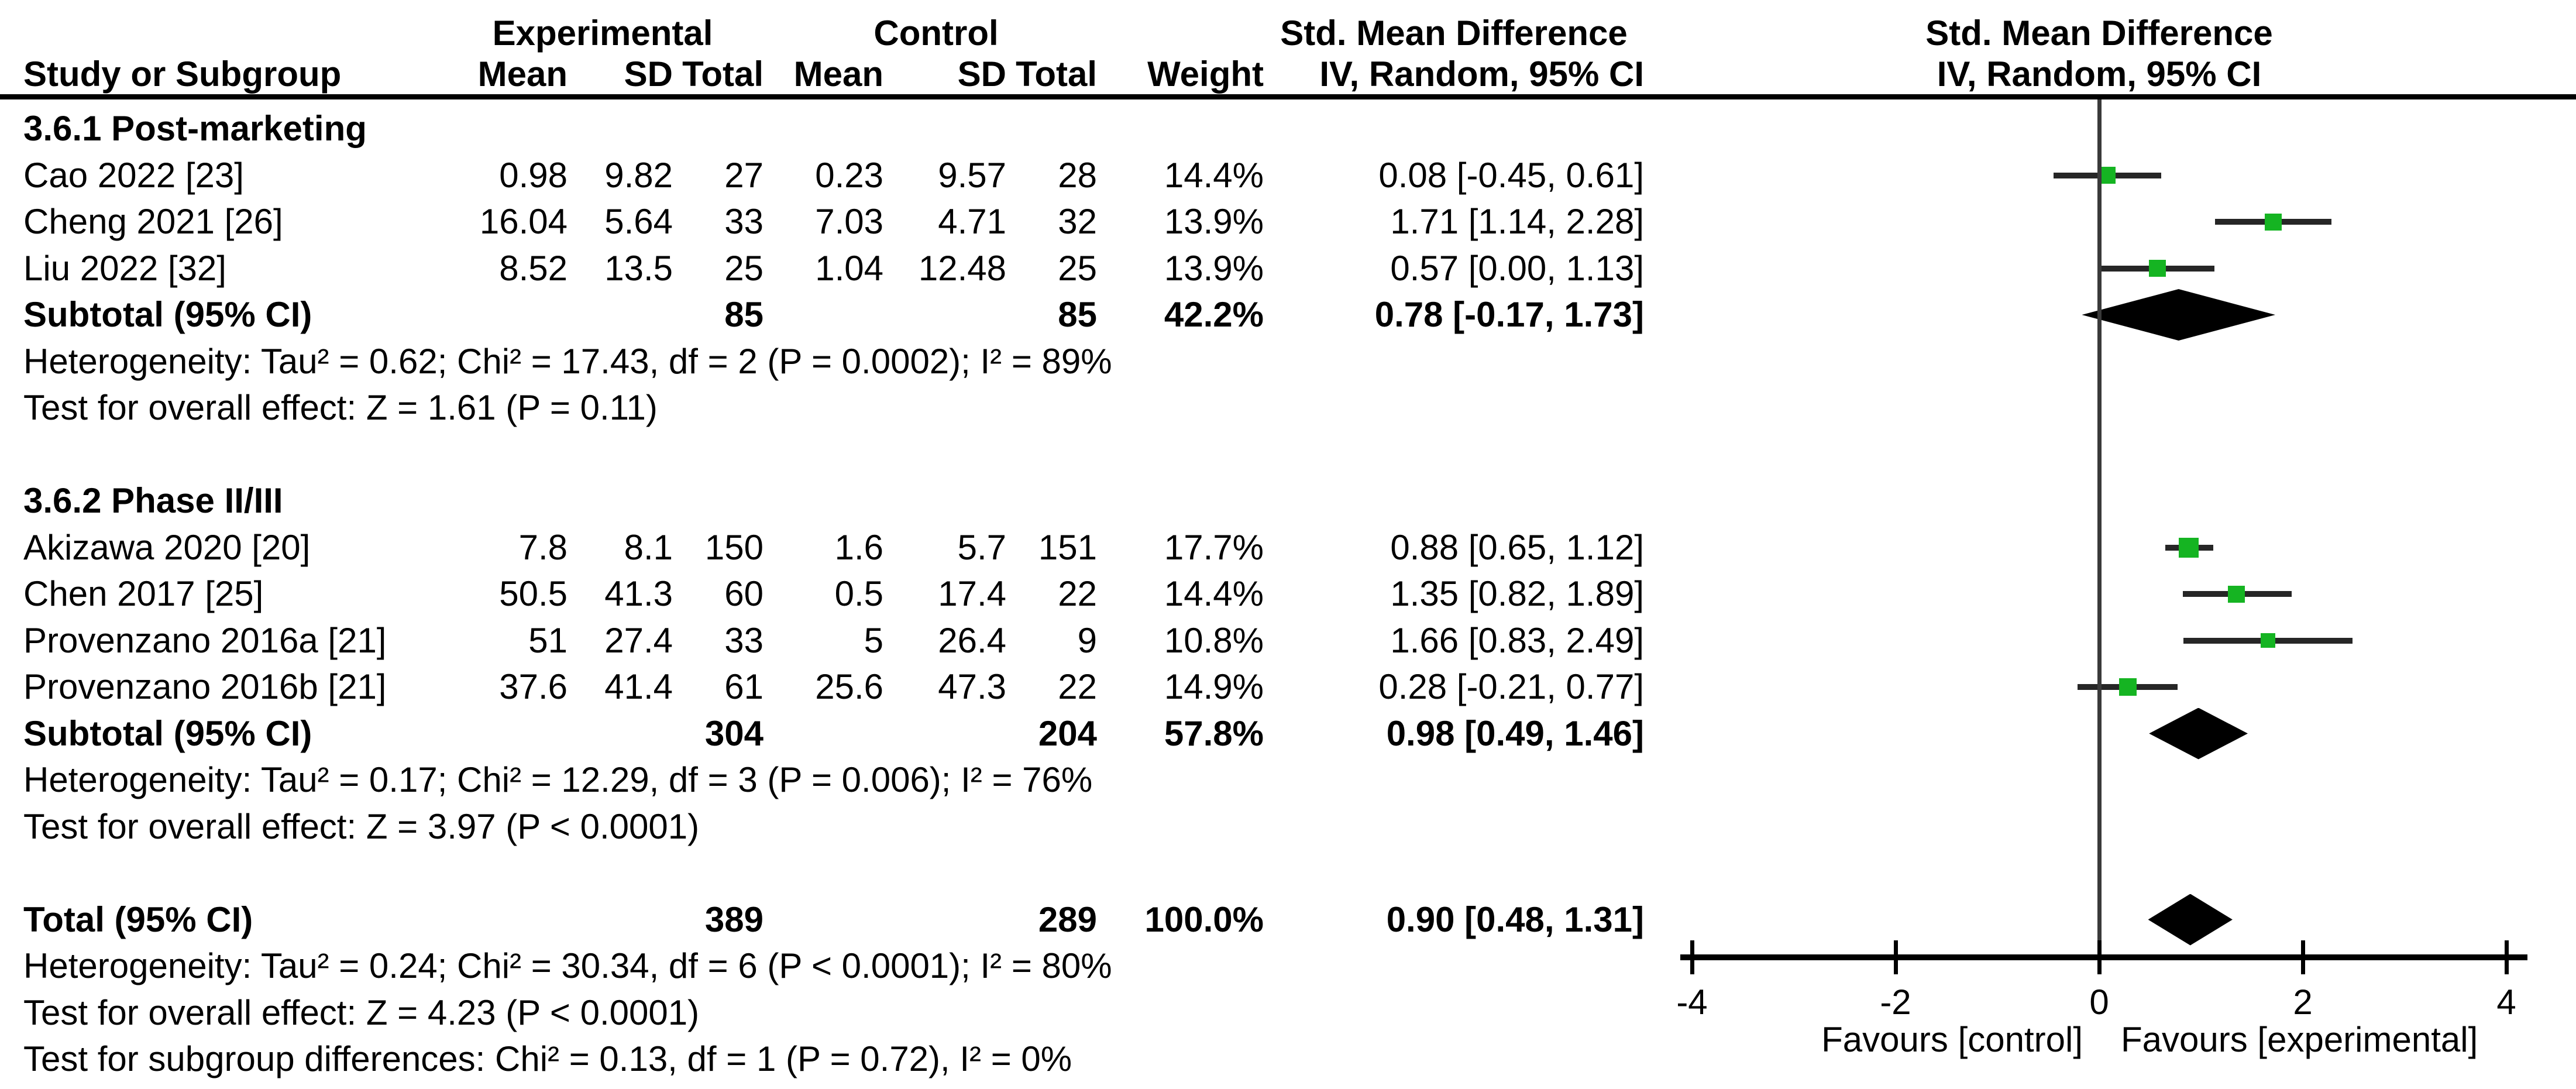  I want to click on cell-weight: 14.9%, so click(1214, 686).